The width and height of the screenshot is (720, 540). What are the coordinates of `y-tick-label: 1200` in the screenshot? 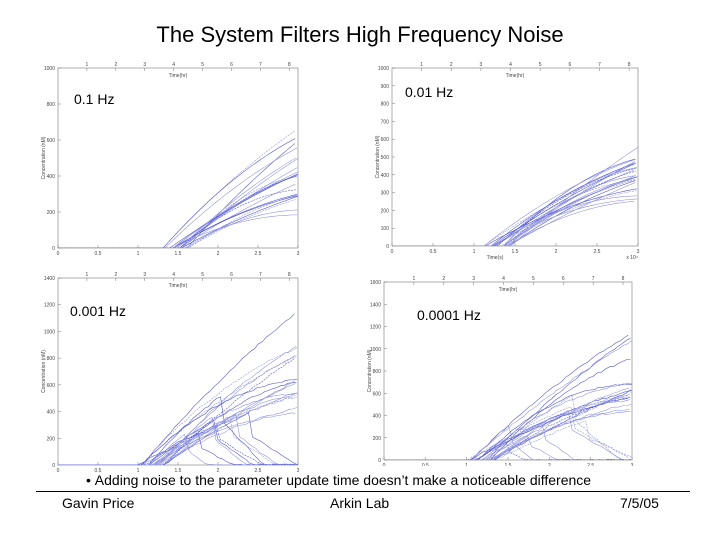 It's located at (375, 328).